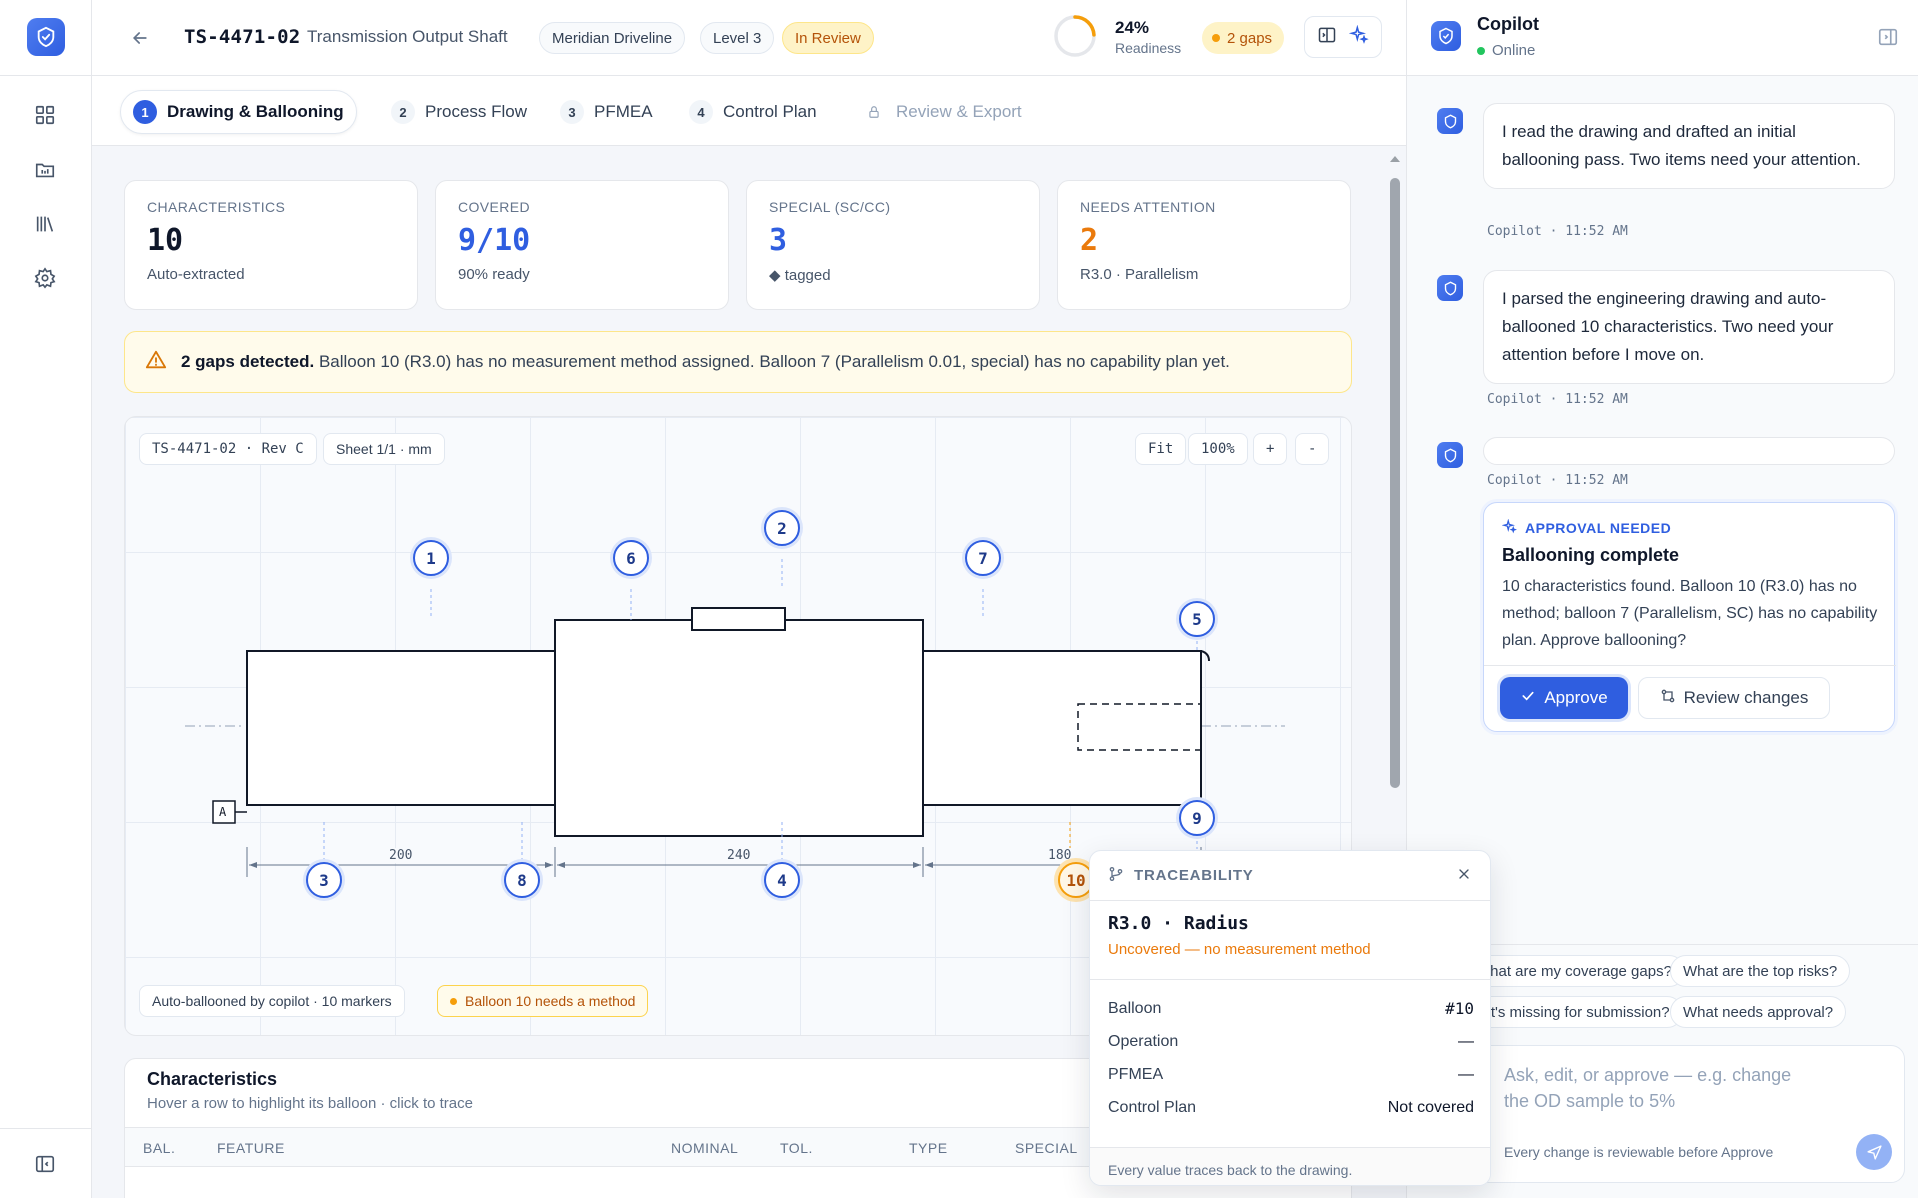 This screenshot has width=1918, height=1198. Describe the element at coordinates (782, 880) in the screenshot. I see `balloon-4: 4` at that location.